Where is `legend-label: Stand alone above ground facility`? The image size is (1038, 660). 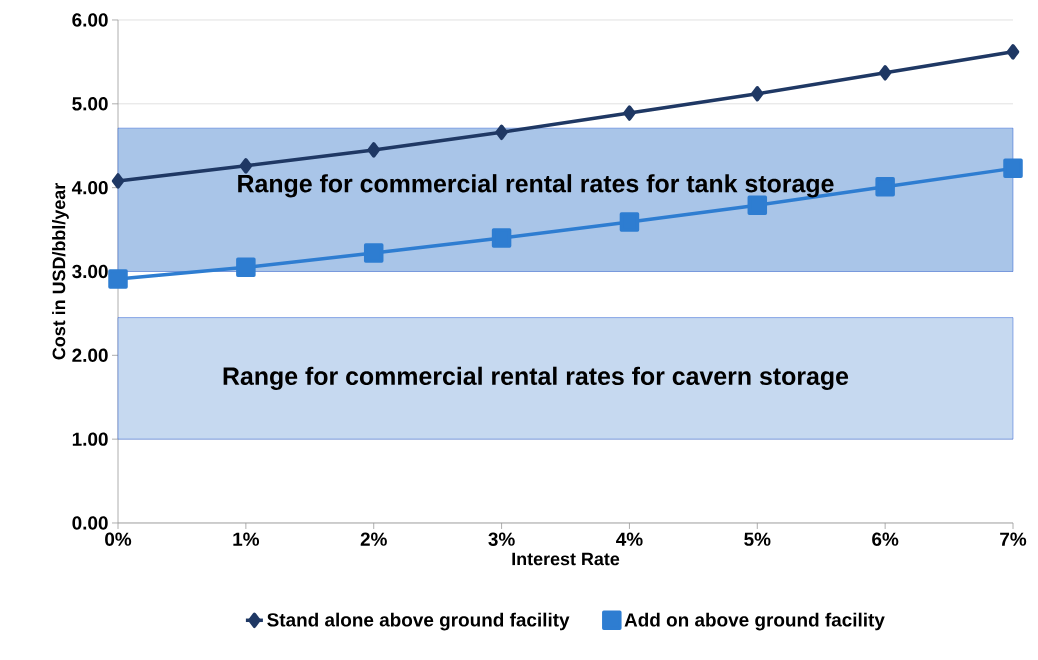
legend-label: Stand alone above ground facility is located at coordinates (418, 621).